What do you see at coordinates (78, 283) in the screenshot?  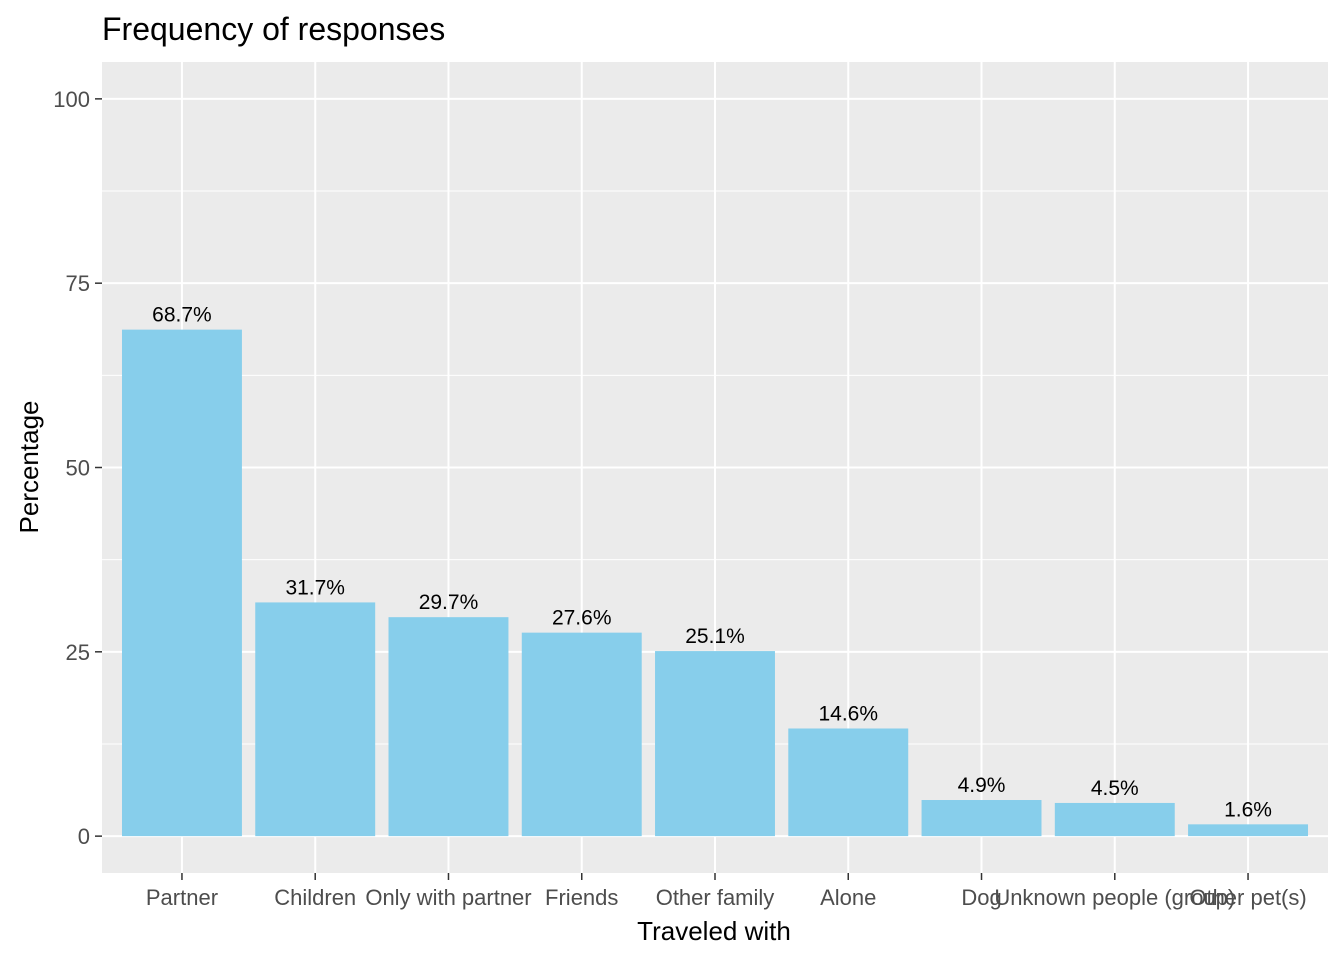 I see `y-tick-label: 75` at bounding box center [78, 283].